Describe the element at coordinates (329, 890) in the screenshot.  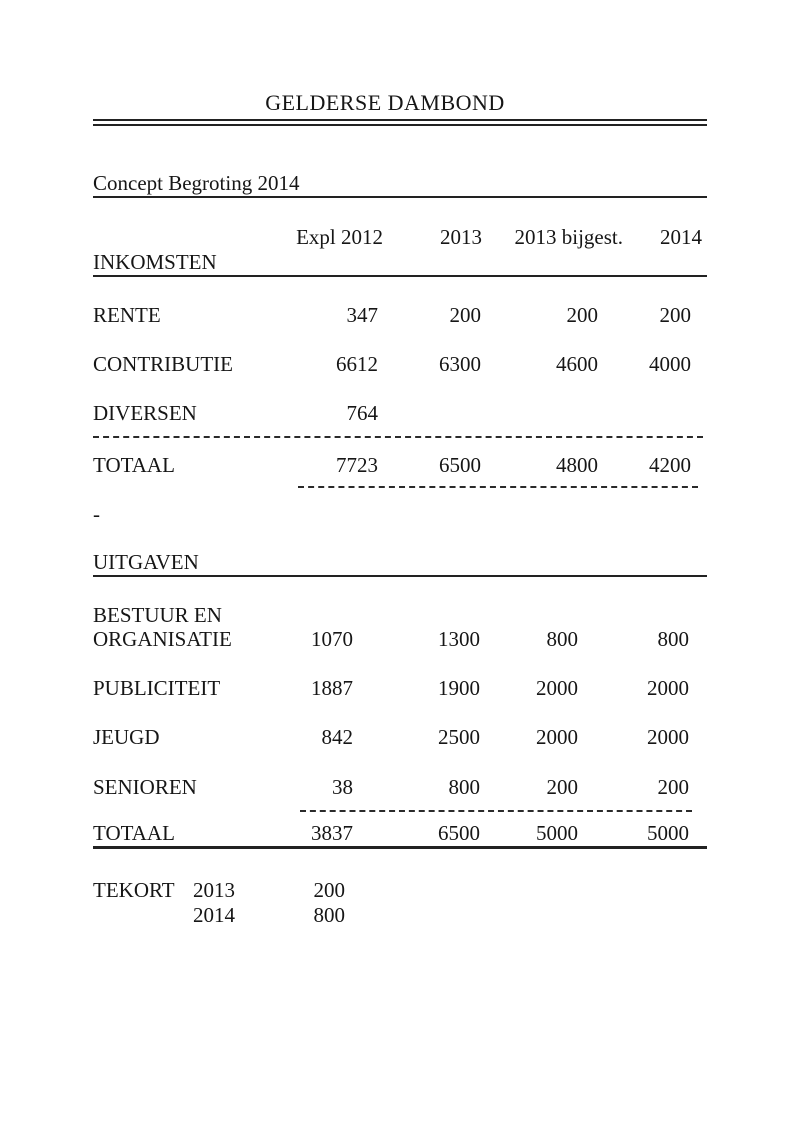
I see `tekort-value: 200` at that location.